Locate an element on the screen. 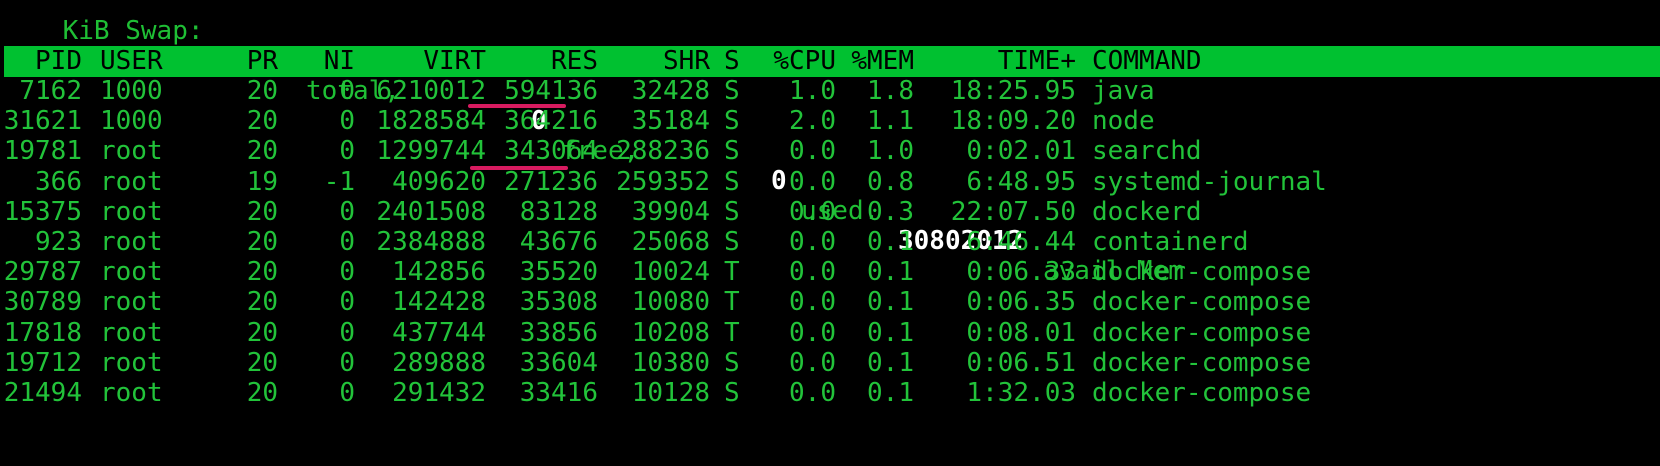 This screenshot has height=466, width=1660. process-cell-pid: 31621 is located at coordinates (42, 121).